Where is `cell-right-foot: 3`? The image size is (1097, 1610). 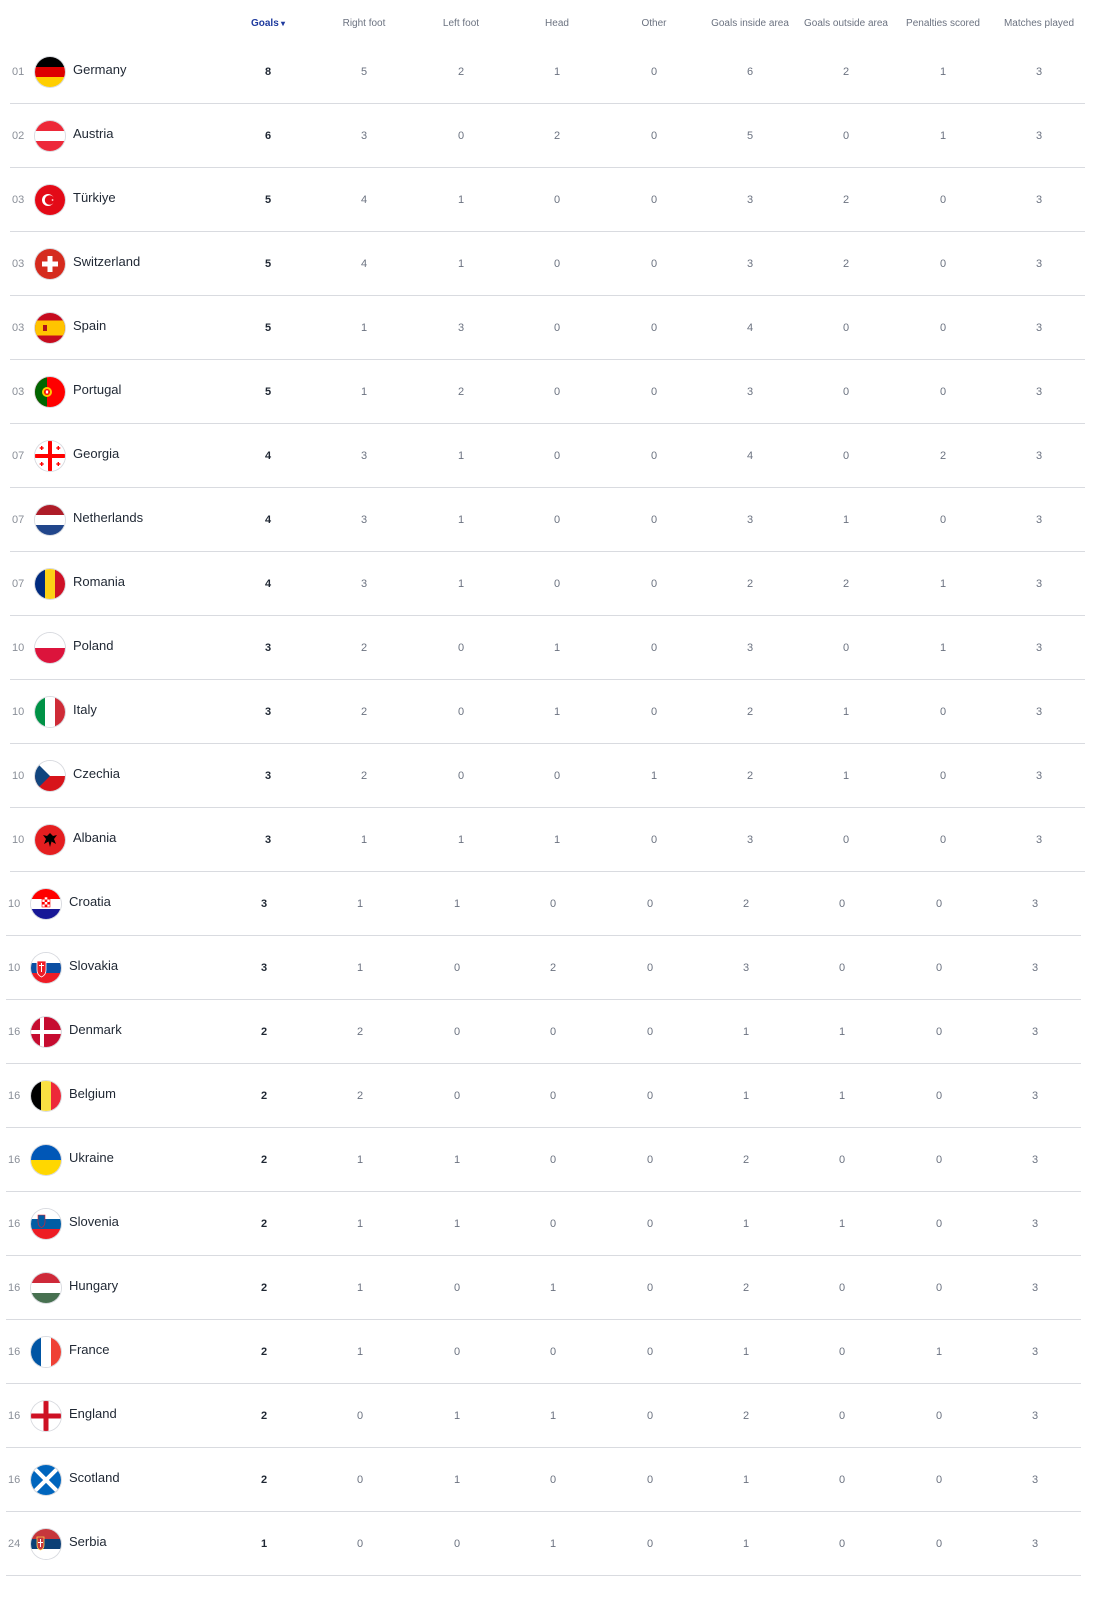 cell-right-foot: 3 is located at coordinates (364, 584).